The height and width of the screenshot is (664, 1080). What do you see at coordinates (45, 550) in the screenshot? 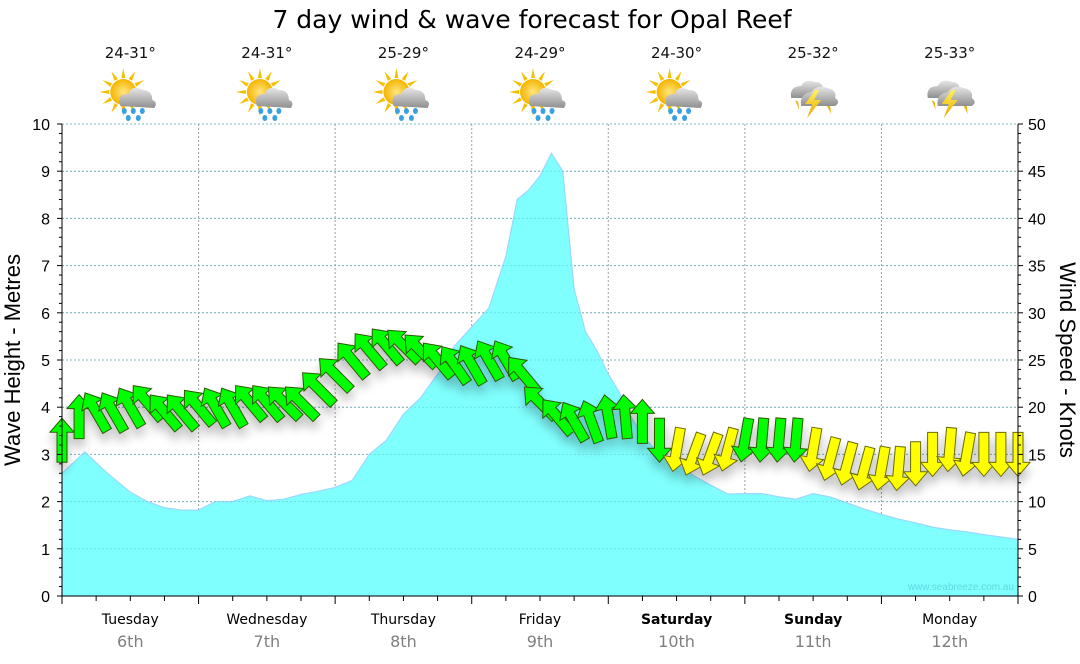
I see `y-left-tick-label: 1` at bounding box center [45, 550].